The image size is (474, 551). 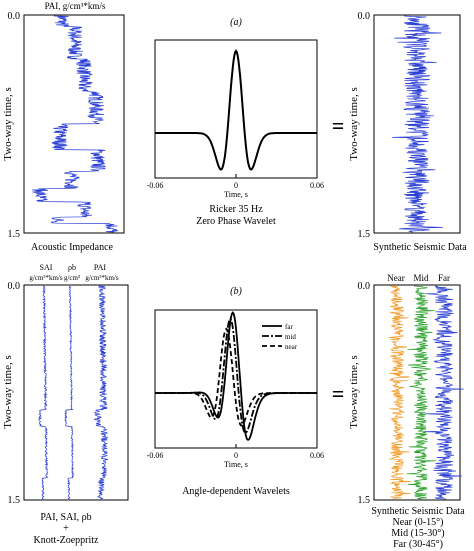 I want to click on ricker-wavelet-curve, so click(x=236, y=110).